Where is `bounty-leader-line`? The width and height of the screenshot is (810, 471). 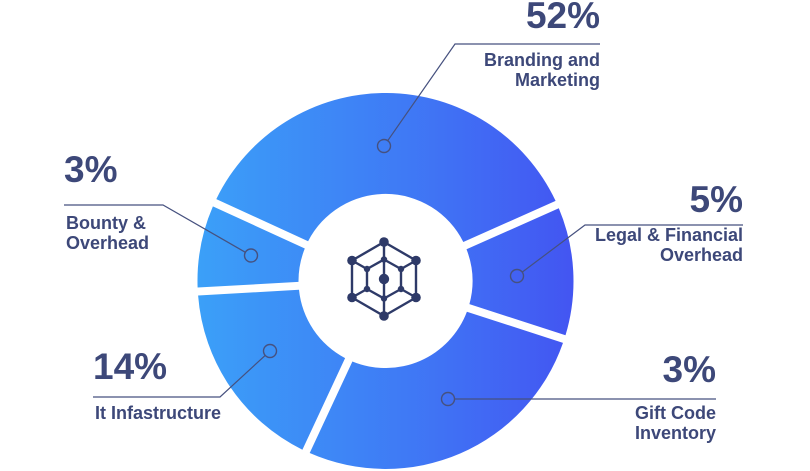
bounty-leader-line is located at coordinates (155, 228).